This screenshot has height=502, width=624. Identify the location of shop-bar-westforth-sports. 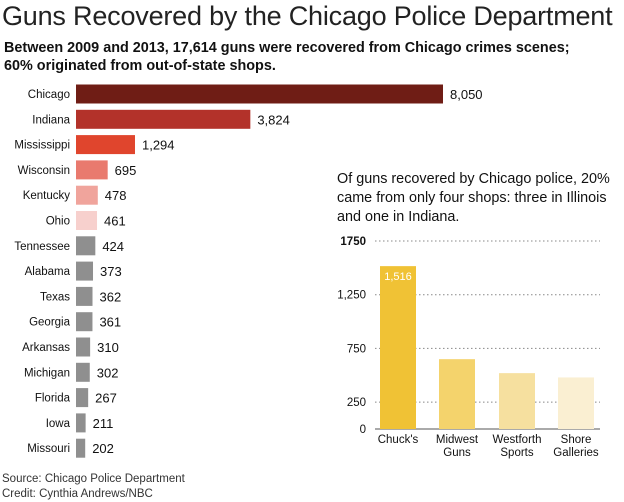
(517, 401).